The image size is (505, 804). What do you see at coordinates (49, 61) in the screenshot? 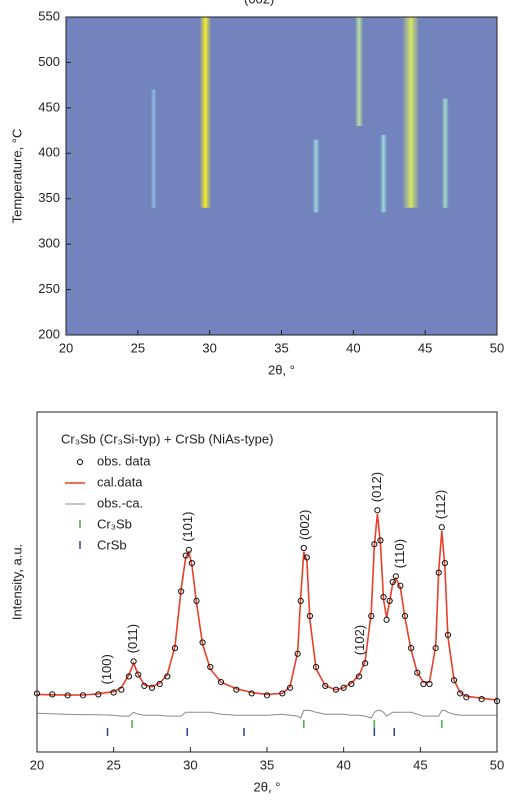
I see `y-tick-label: 500` at bounding box center [49, 61].